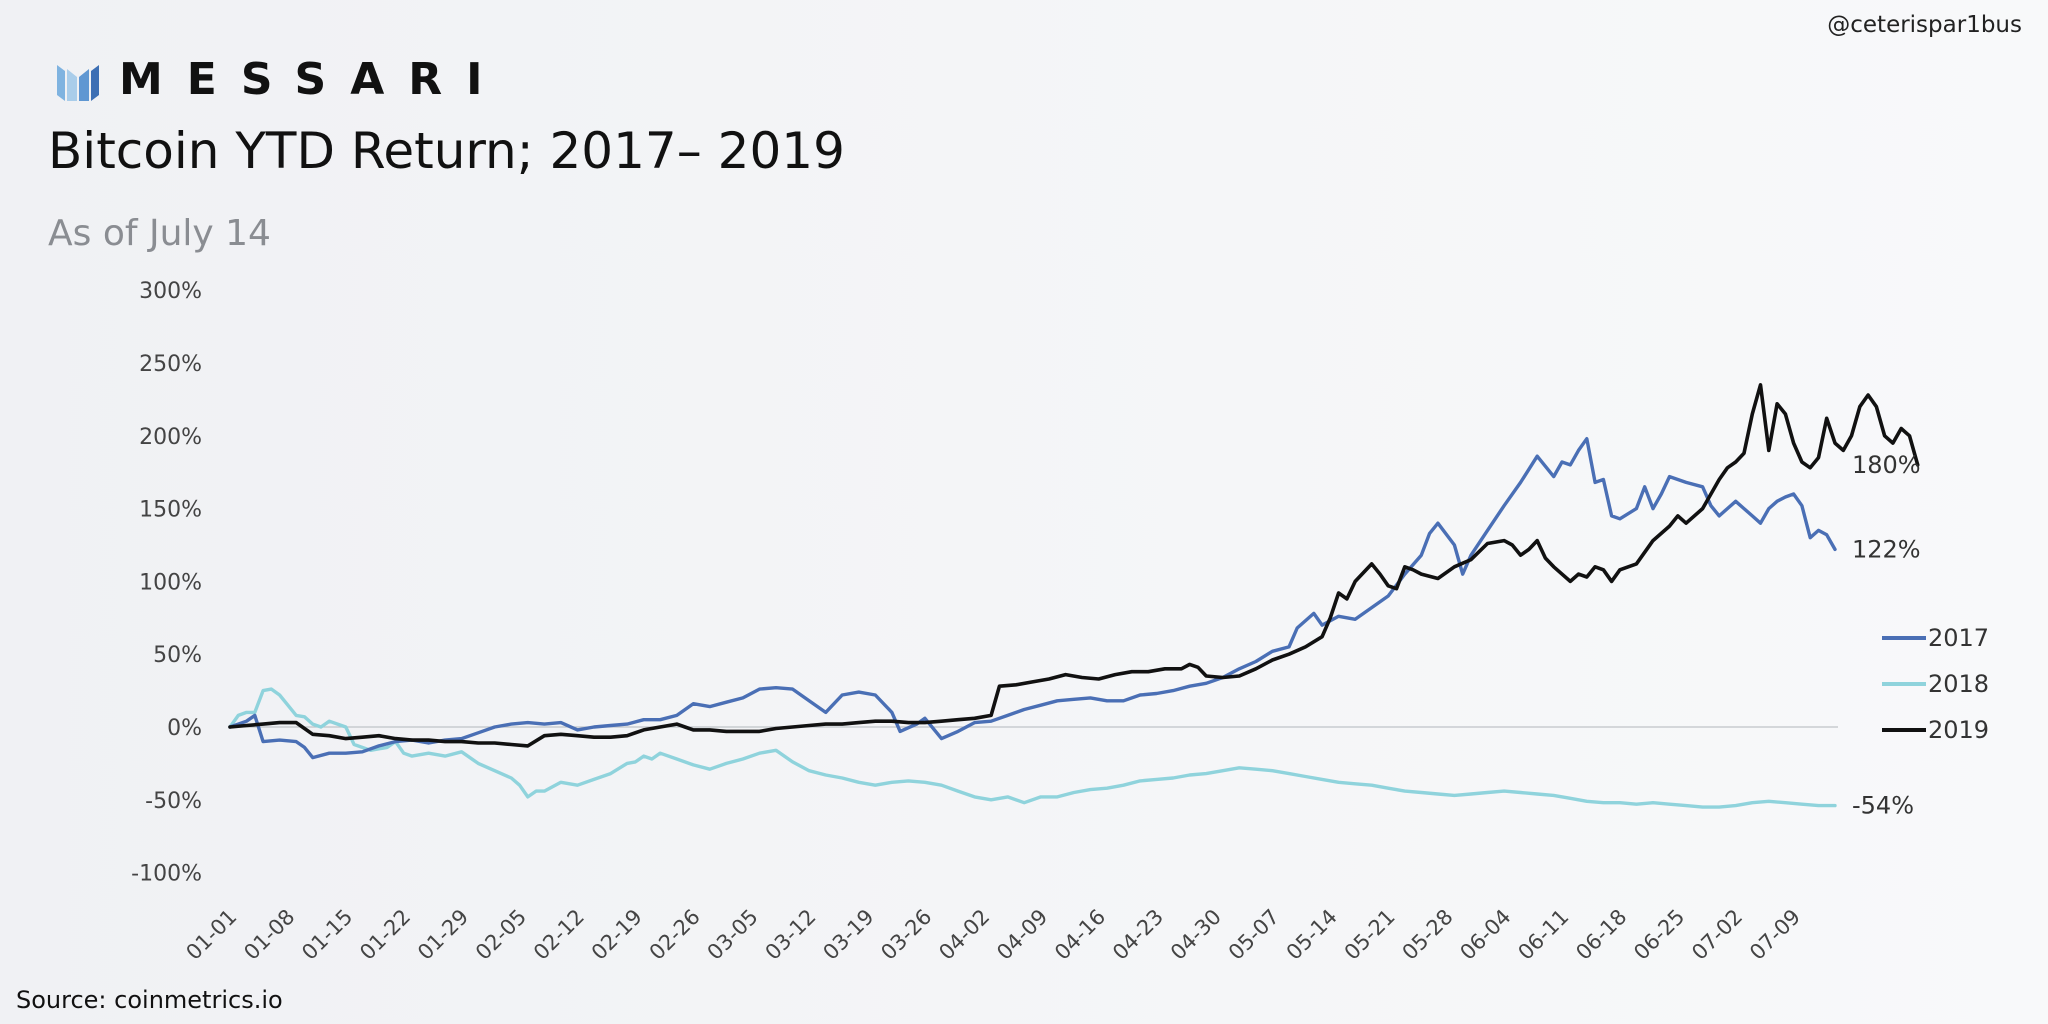  What do you see at coordinates (1775, 935) in the screenshot?
I see `x-tick-label: 07-09` at bounding box center [1775, 935].